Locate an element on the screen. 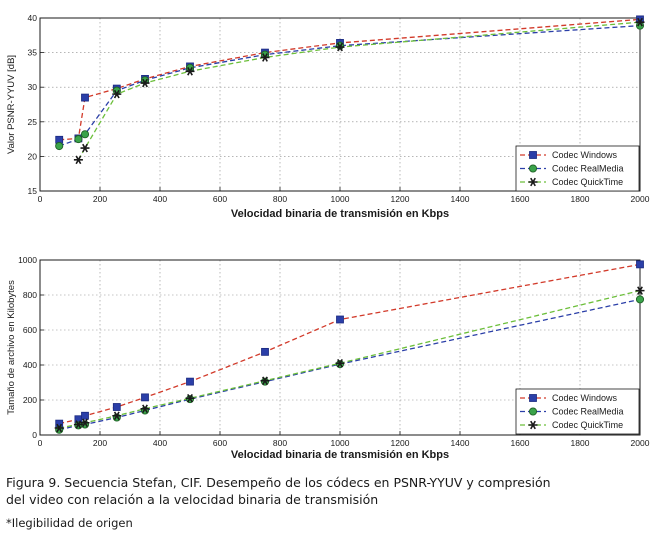  y-tick-label: 1000 is located at coordinates (27, 260).